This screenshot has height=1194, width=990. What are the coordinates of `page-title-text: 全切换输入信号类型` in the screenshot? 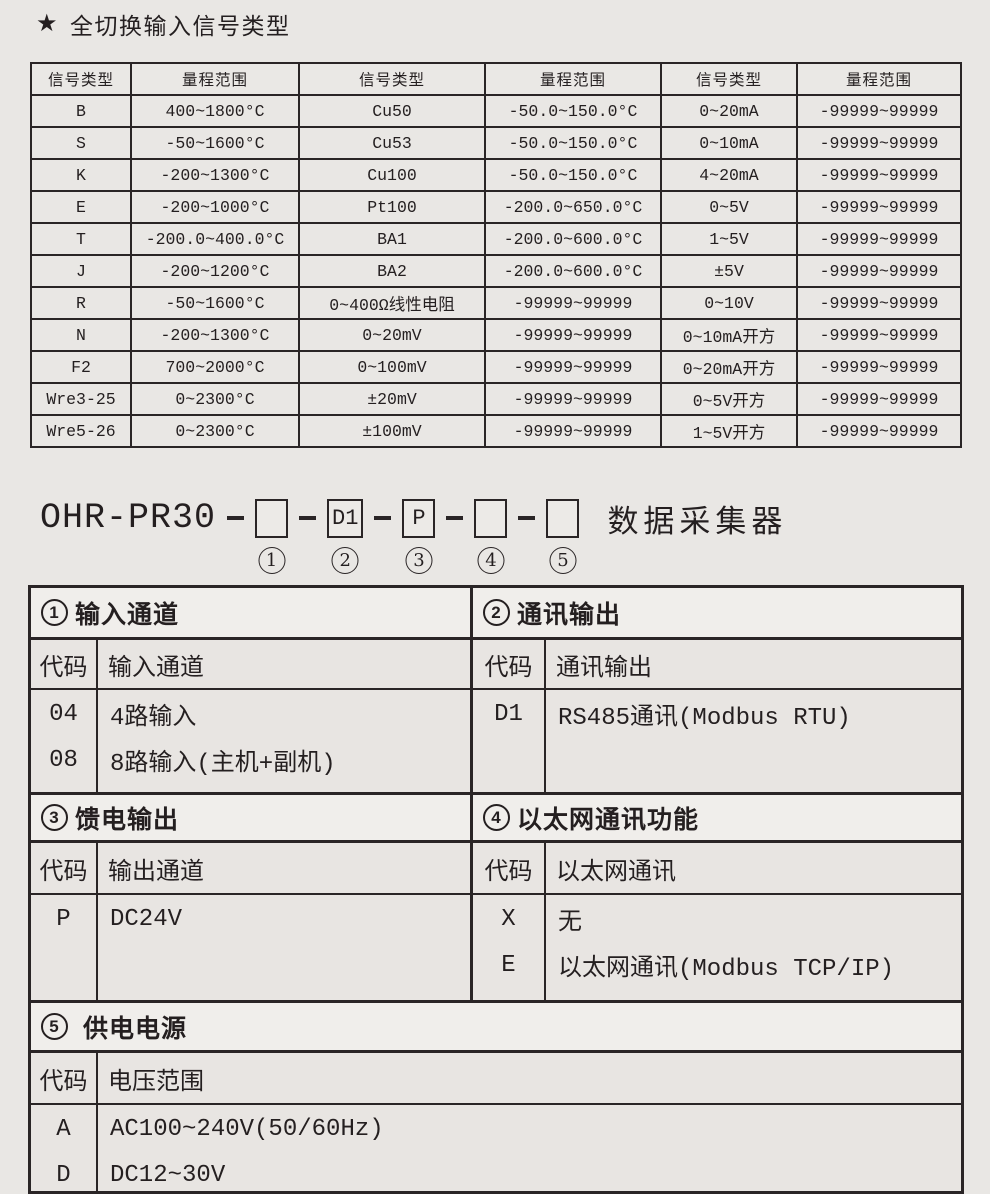 It's located at (180, 26).